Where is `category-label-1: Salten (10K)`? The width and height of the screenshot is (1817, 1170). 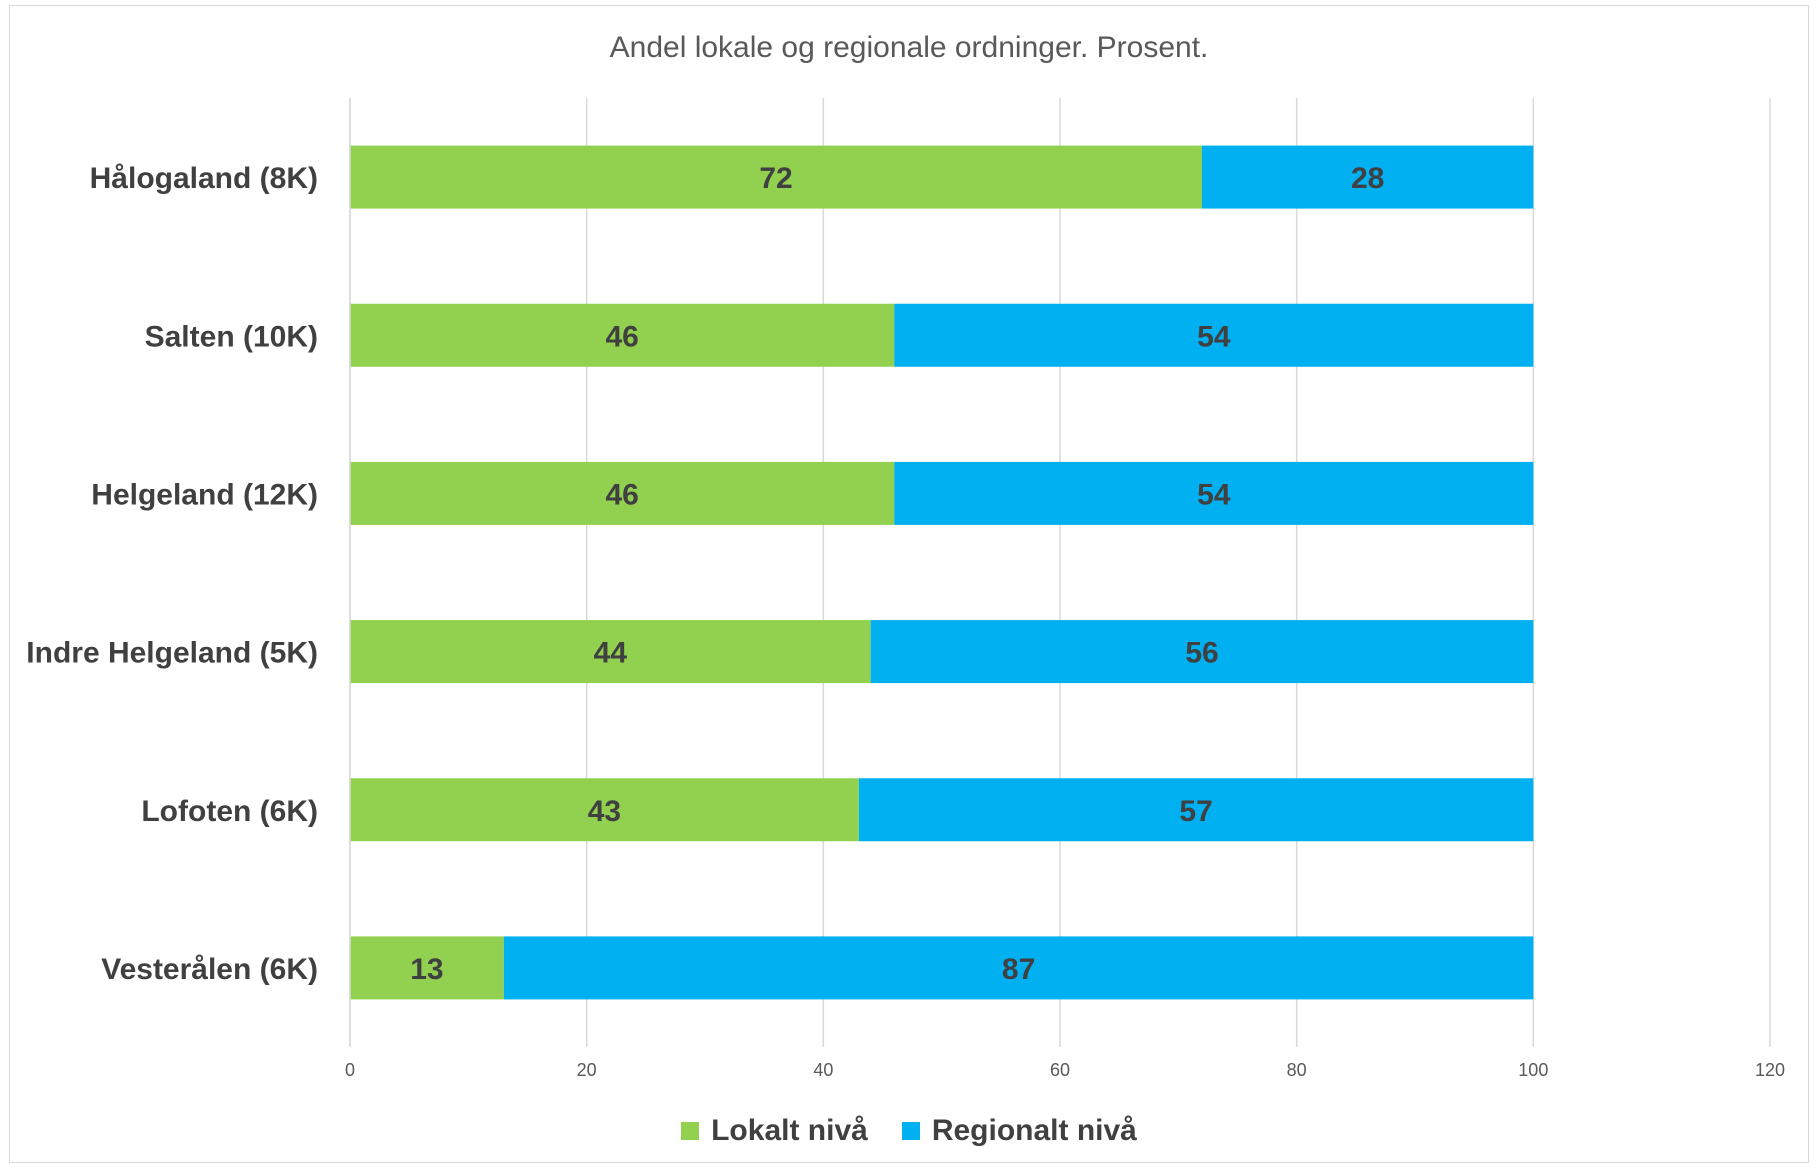 category-label-1: Salten (10K) is located at coordinates (231, 336).